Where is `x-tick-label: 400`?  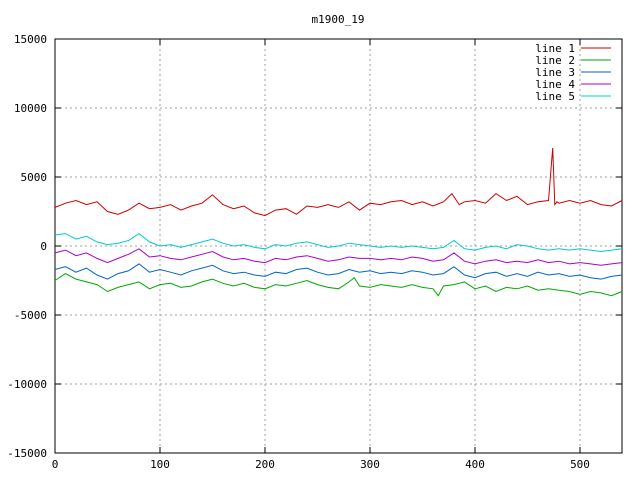
x-tick-label: 400 is located at coordinates (475, 464).